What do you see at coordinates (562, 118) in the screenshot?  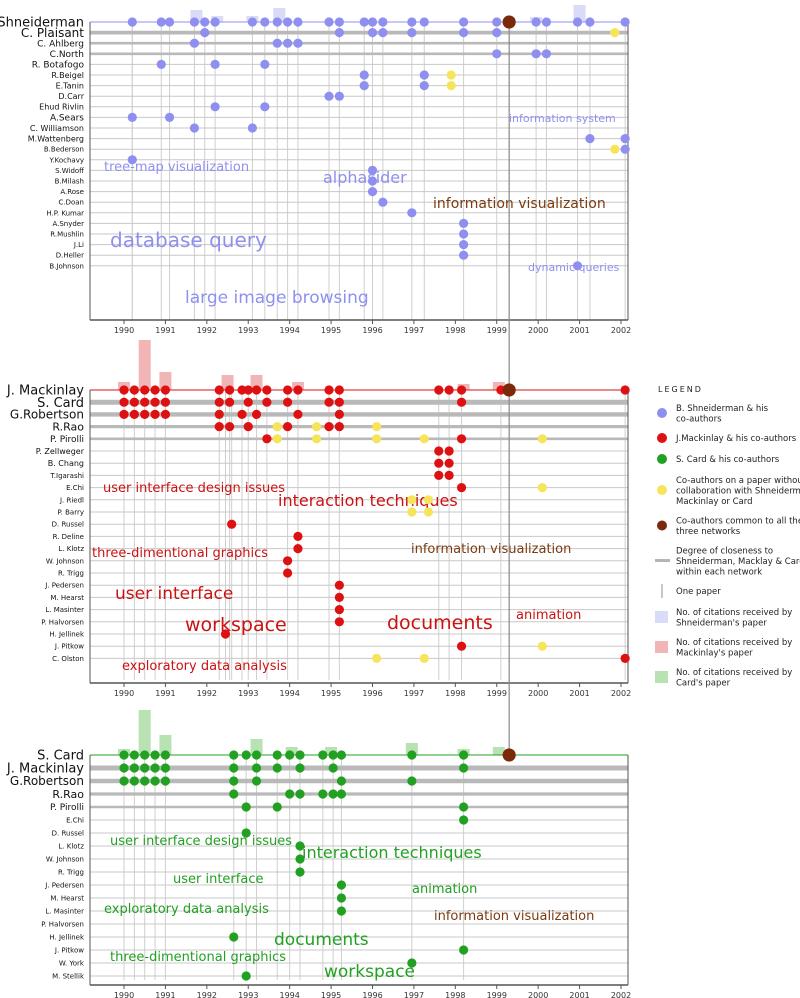 I see `topic-keyword: information system` at bounding box center [562, 118].